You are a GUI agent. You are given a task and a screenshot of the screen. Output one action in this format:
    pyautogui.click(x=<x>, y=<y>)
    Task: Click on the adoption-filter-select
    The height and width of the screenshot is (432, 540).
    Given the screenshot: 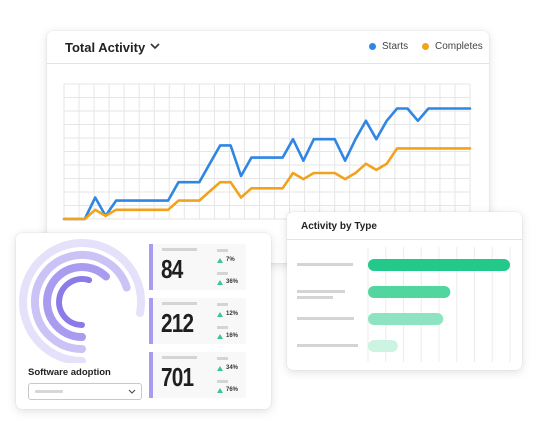 What is the action you would take?
    pyautogui.click(x=85, y=391)
    